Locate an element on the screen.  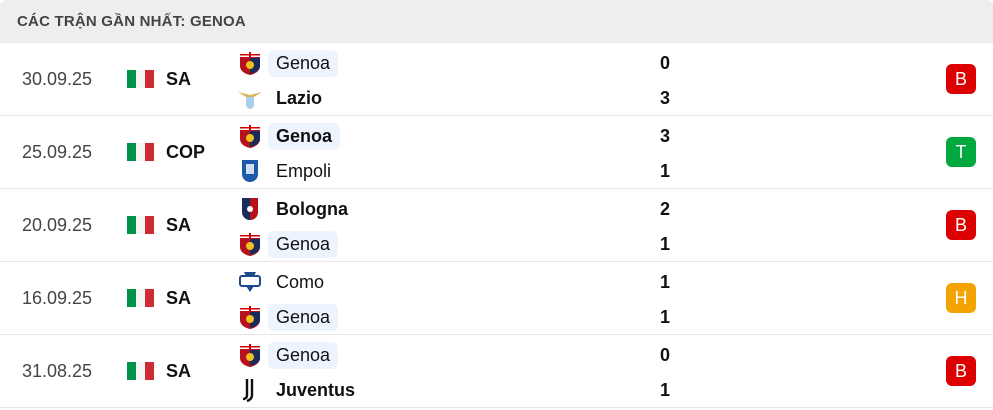
match-date: 30.09.25 is located at coordinates (57, 79).